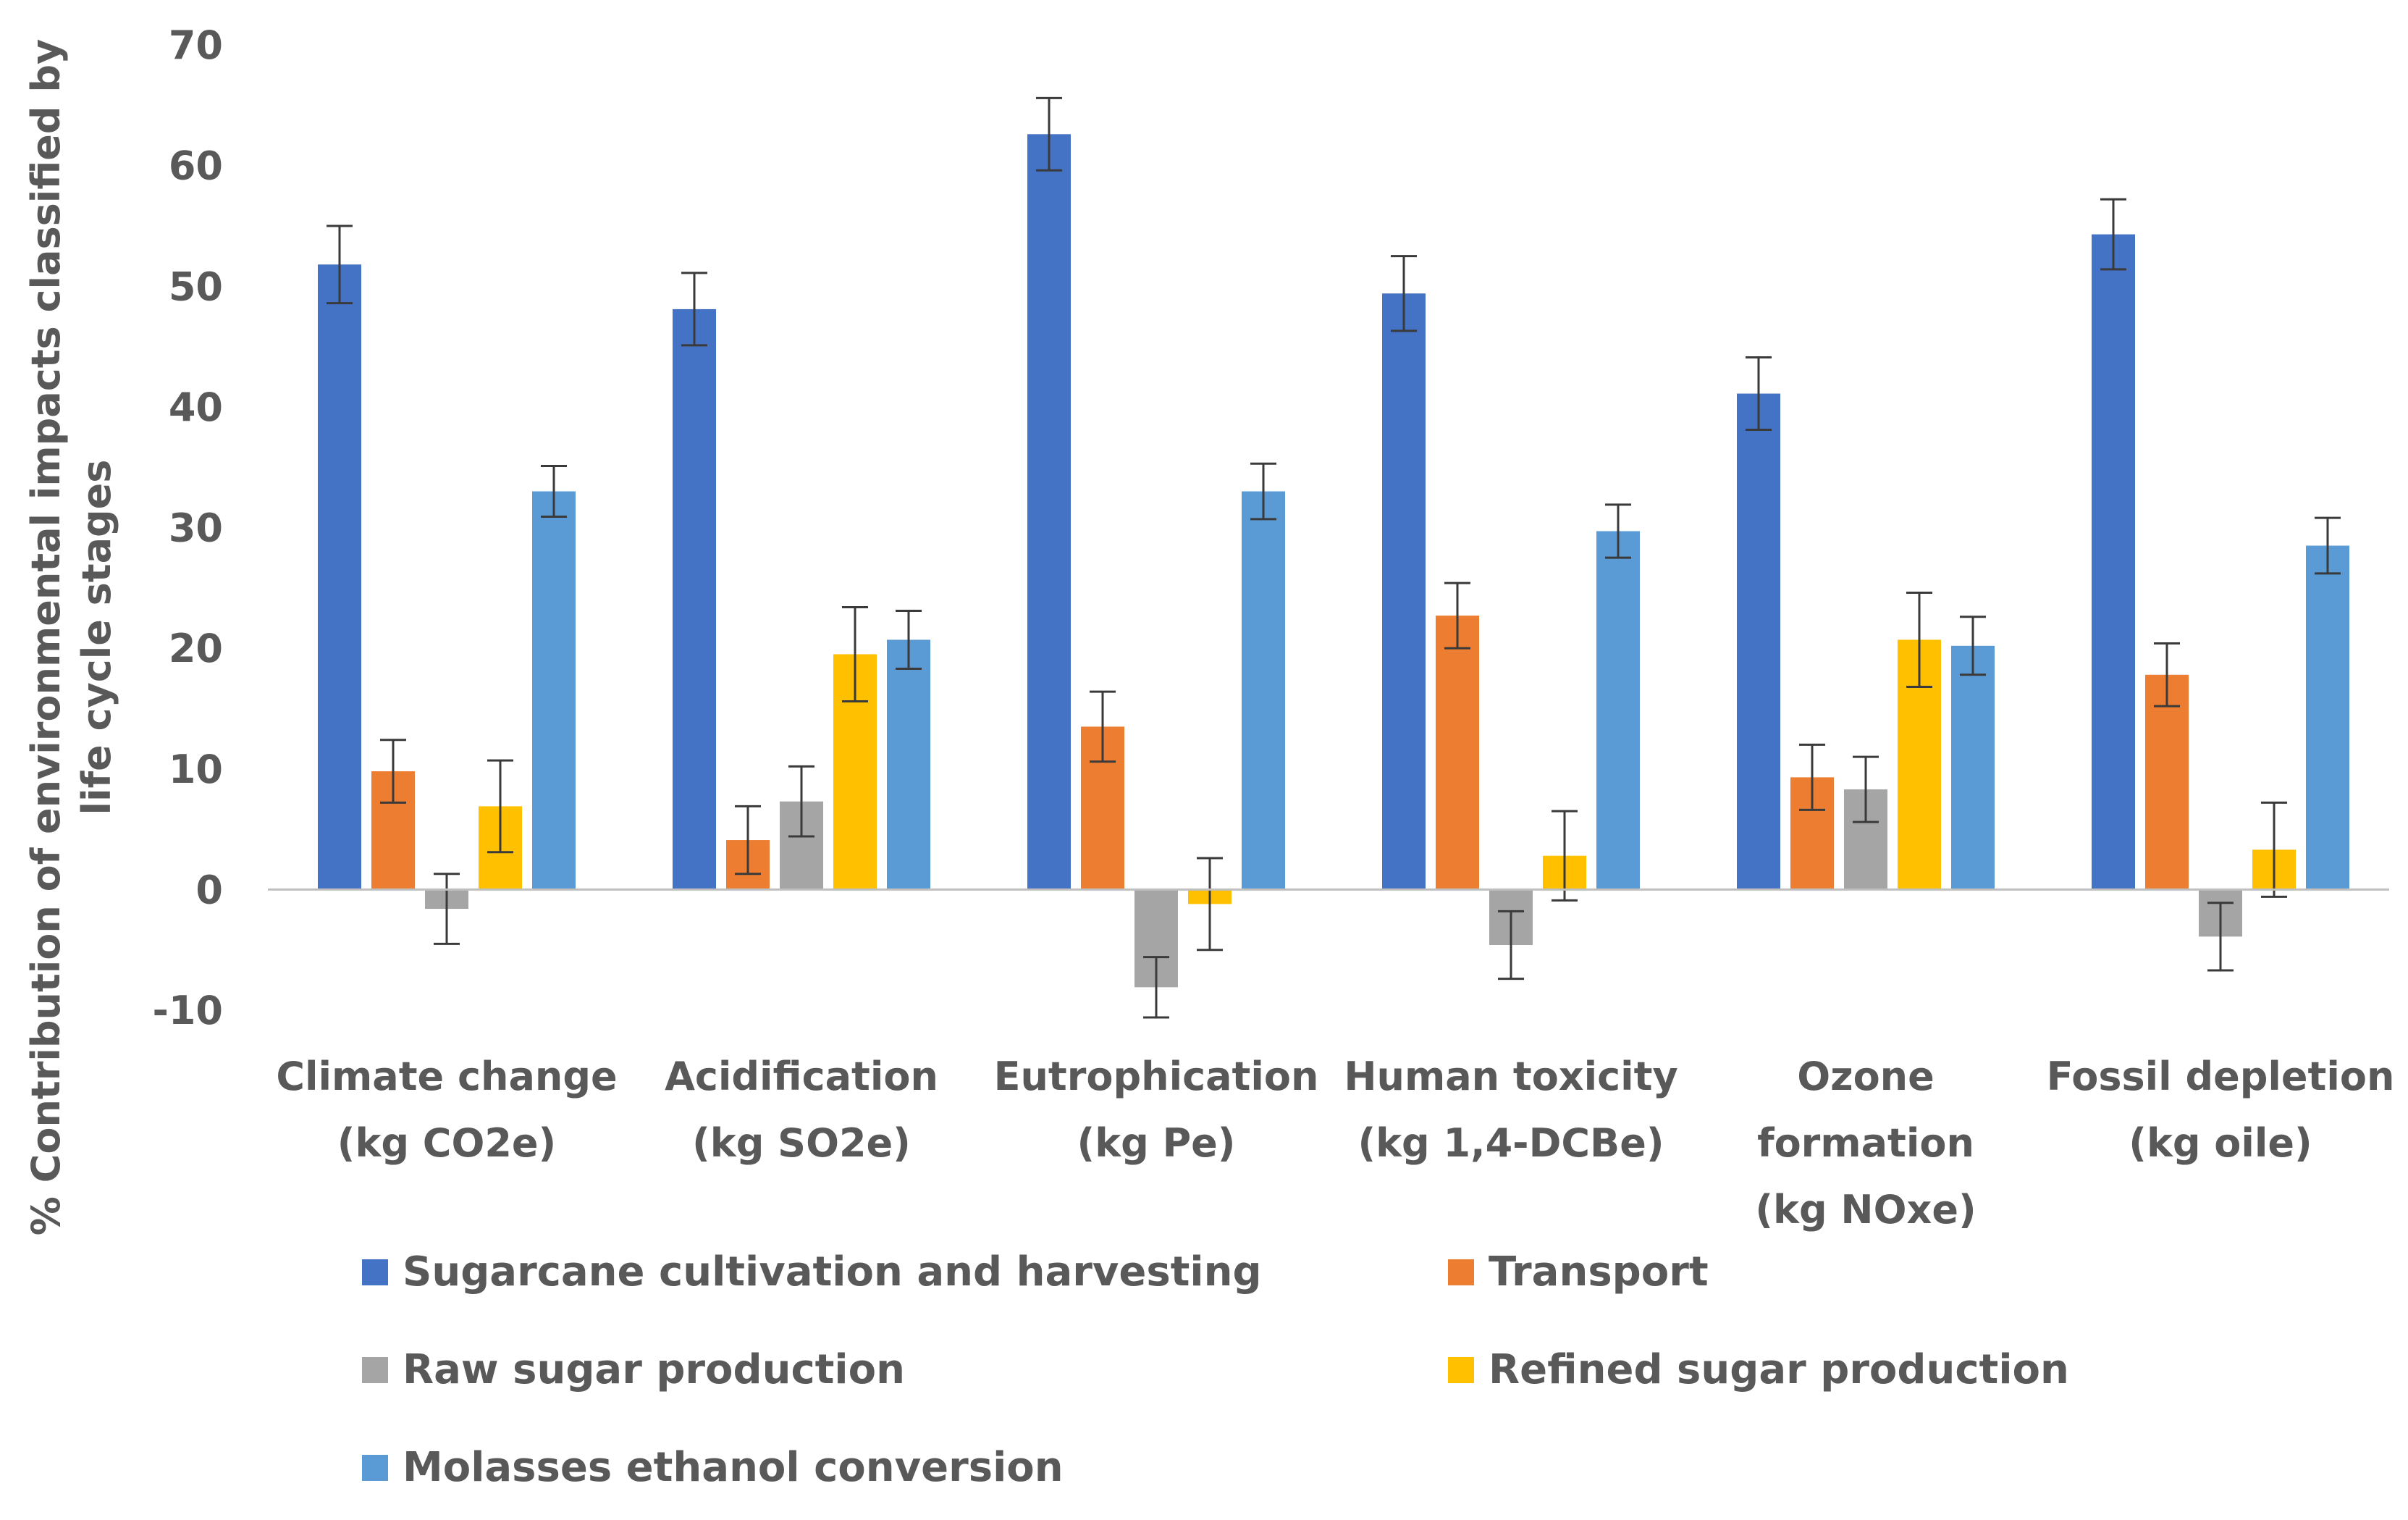  I want to click on y-tick-label: 30, so click(196, 528).